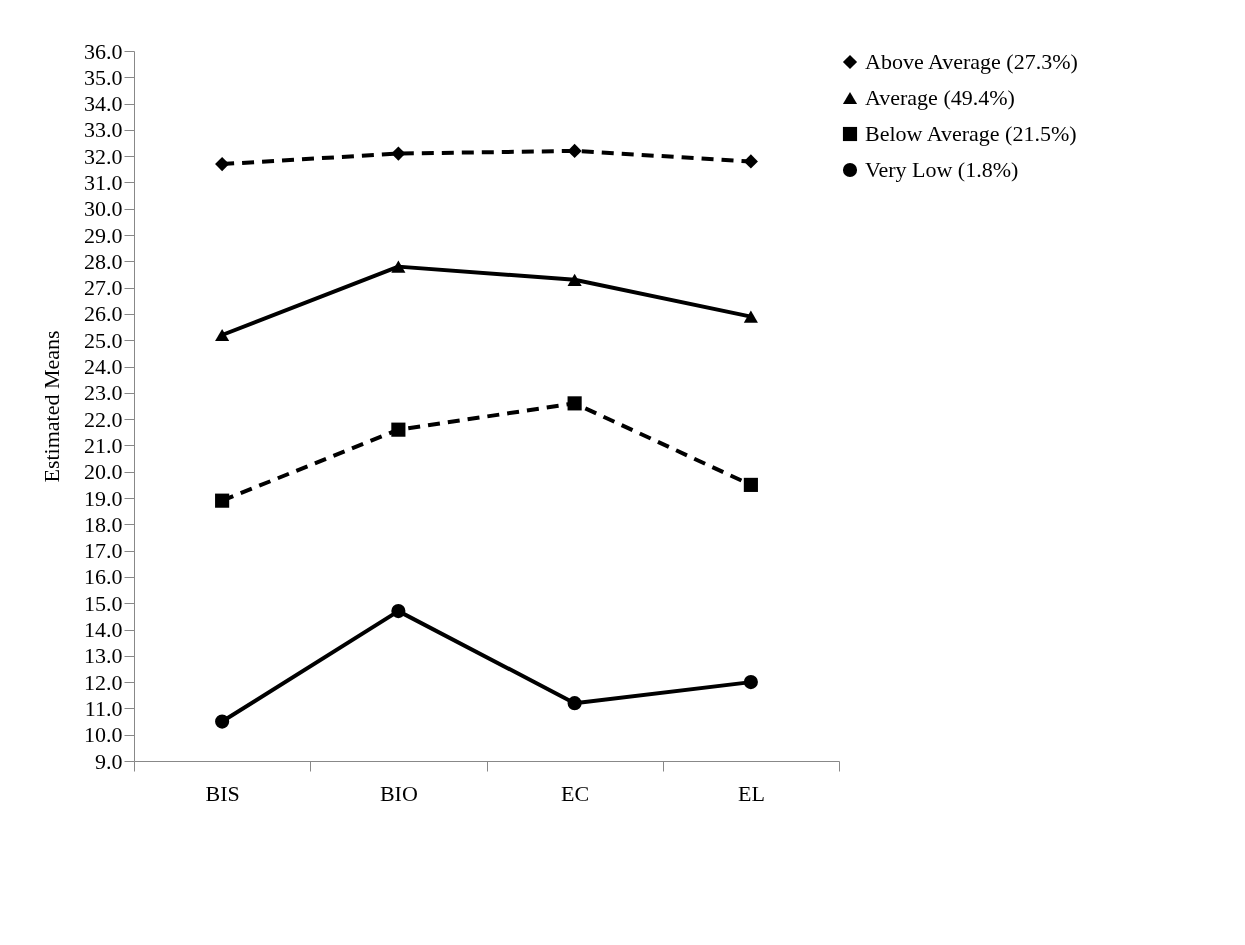 This screenshot has height=945, width=1245. I want to click on y-tick-label: 28.0, so click(103, 261).